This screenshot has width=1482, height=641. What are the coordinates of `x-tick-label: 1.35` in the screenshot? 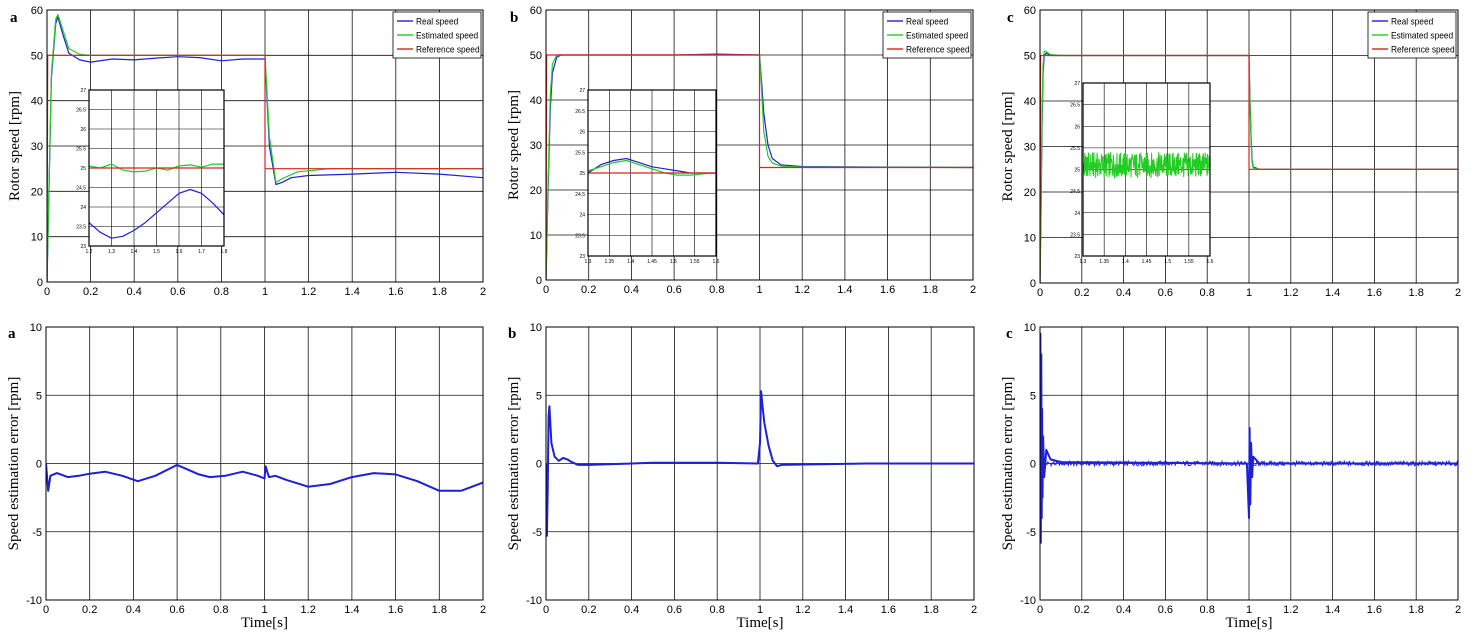 It's located at (1104, 262).